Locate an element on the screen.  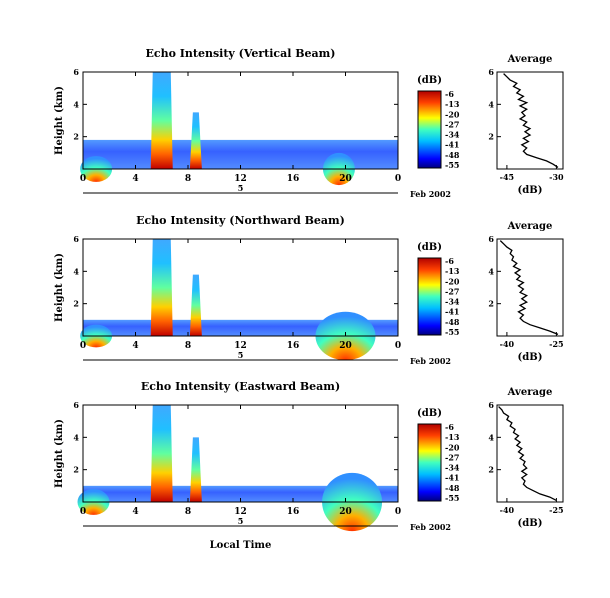
x-axis-label: Local Time is located at coordinates (241, 545).